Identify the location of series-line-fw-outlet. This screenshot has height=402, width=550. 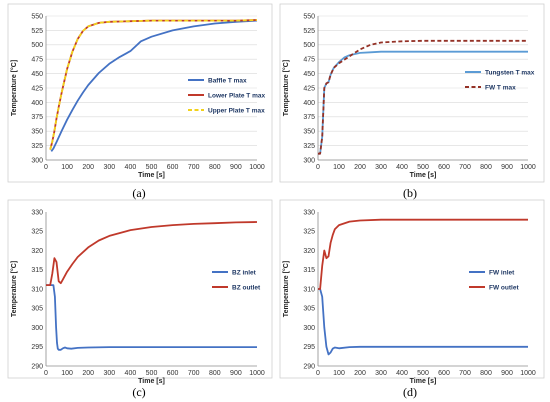
(423, 254).